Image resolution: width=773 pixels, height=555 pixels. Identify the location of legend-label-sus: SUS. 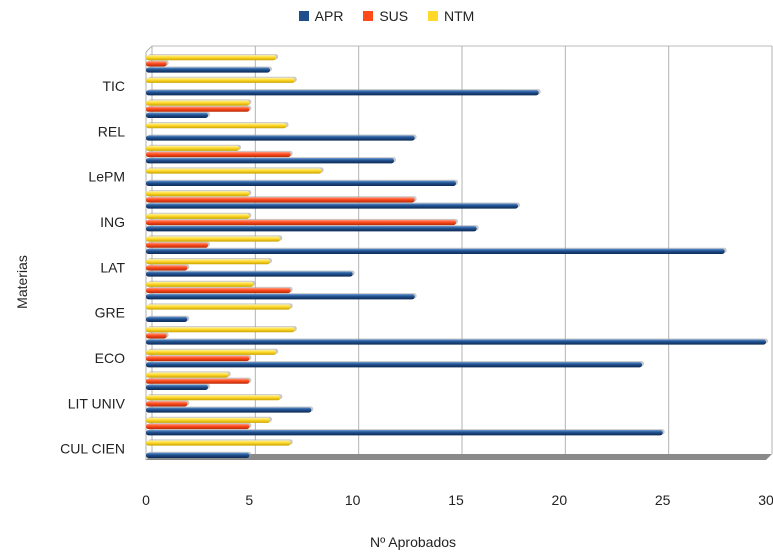
(394, 16).